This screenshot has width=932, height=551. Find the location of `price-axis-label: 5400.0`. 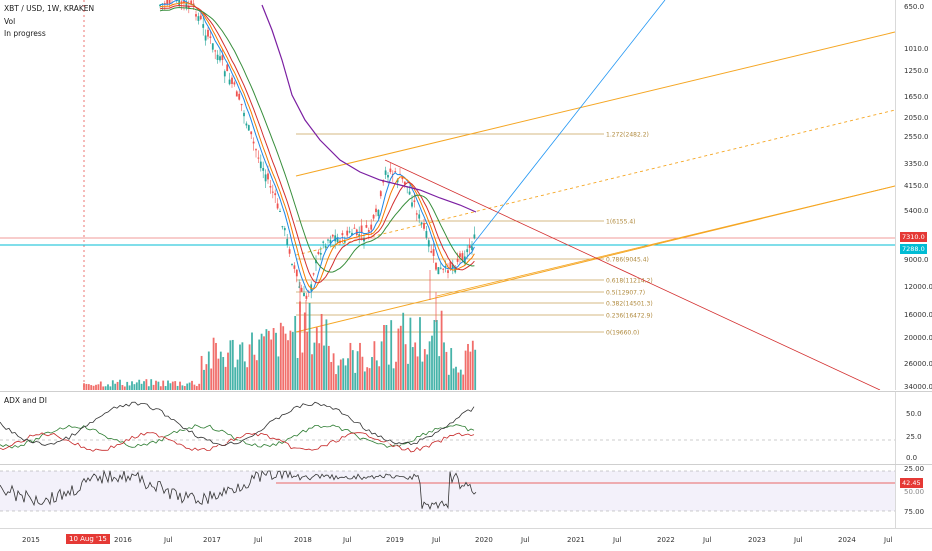

price-axis-label: 5400.0 is located at coordinates (916, 211).